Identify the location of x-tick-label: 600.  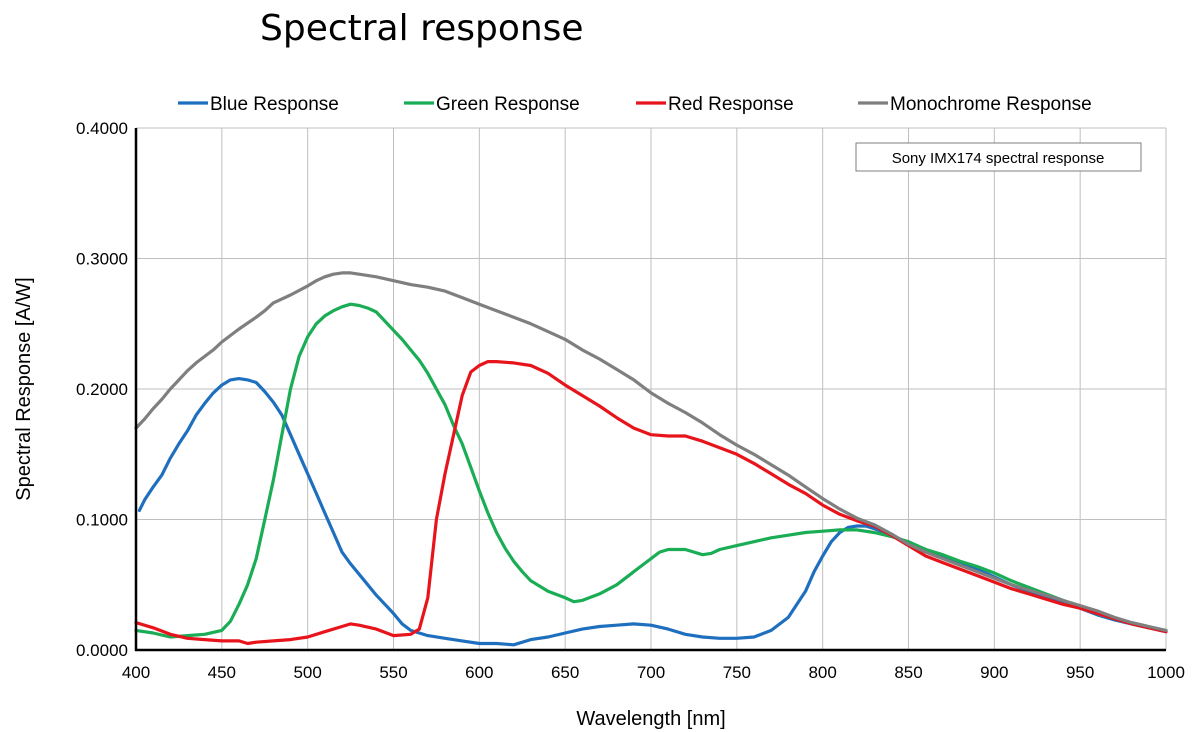
(479, 672).